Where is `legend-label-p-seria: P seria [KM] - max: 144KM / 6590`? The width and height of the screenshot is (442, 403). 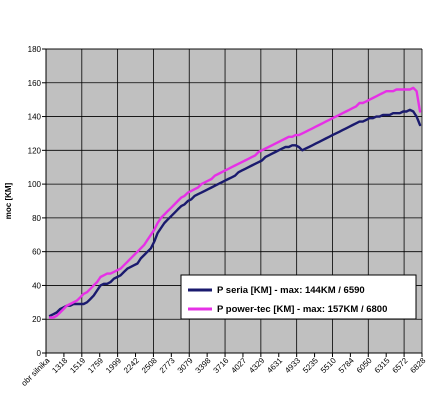
legend-label-p-seria: P seria [KM] - max: 144KM / 6590 is located at coordinates (291, 290).